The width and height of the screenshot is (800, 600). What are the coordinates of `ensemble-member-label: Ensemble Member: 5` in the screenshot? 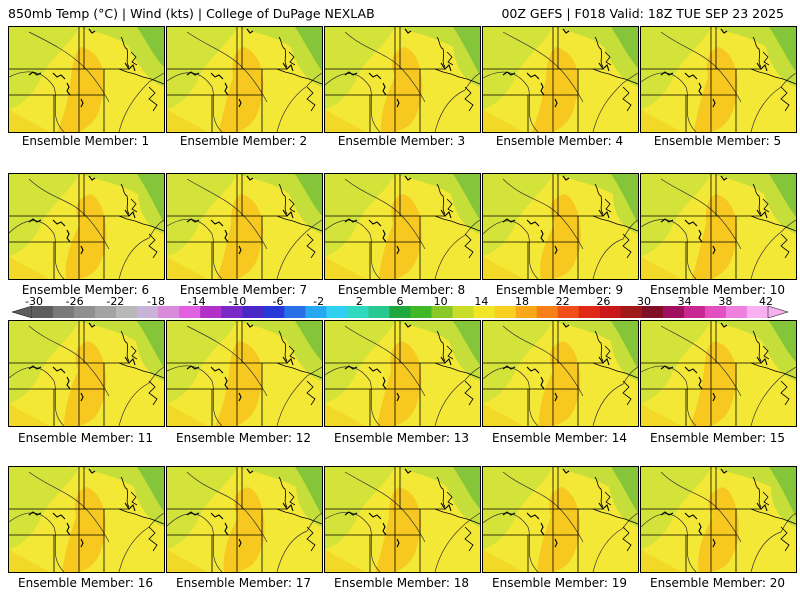 It's located at (717, 141).